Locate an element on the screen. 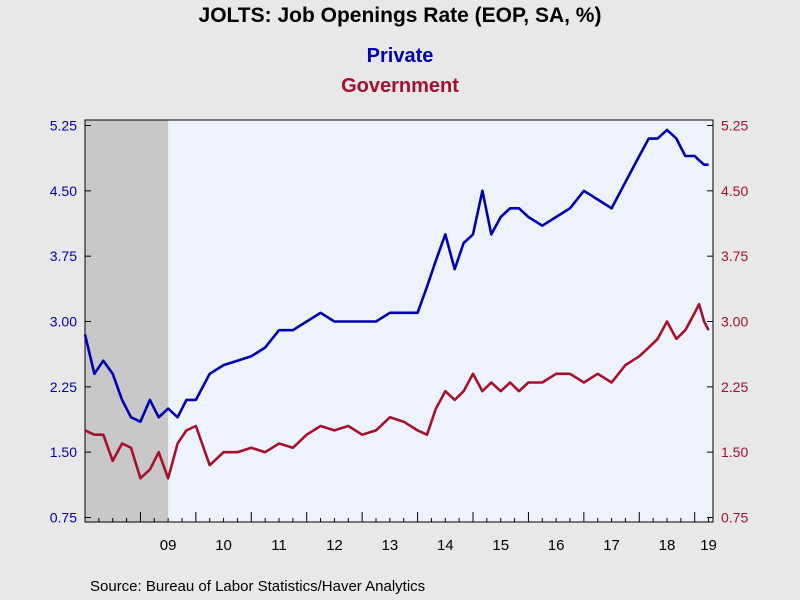 Image resolution: width=800 pixels, height=600 pixels. right-y-tick-label: 2.25 is located at coordinates (734, 387).